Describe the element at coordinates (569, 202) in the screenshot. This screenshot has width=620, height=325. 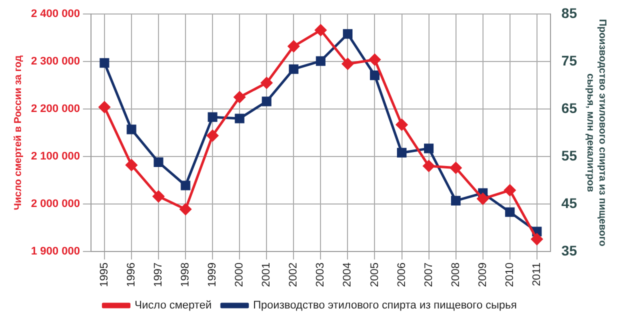
I see `y2-tick-label: 45` at that location.